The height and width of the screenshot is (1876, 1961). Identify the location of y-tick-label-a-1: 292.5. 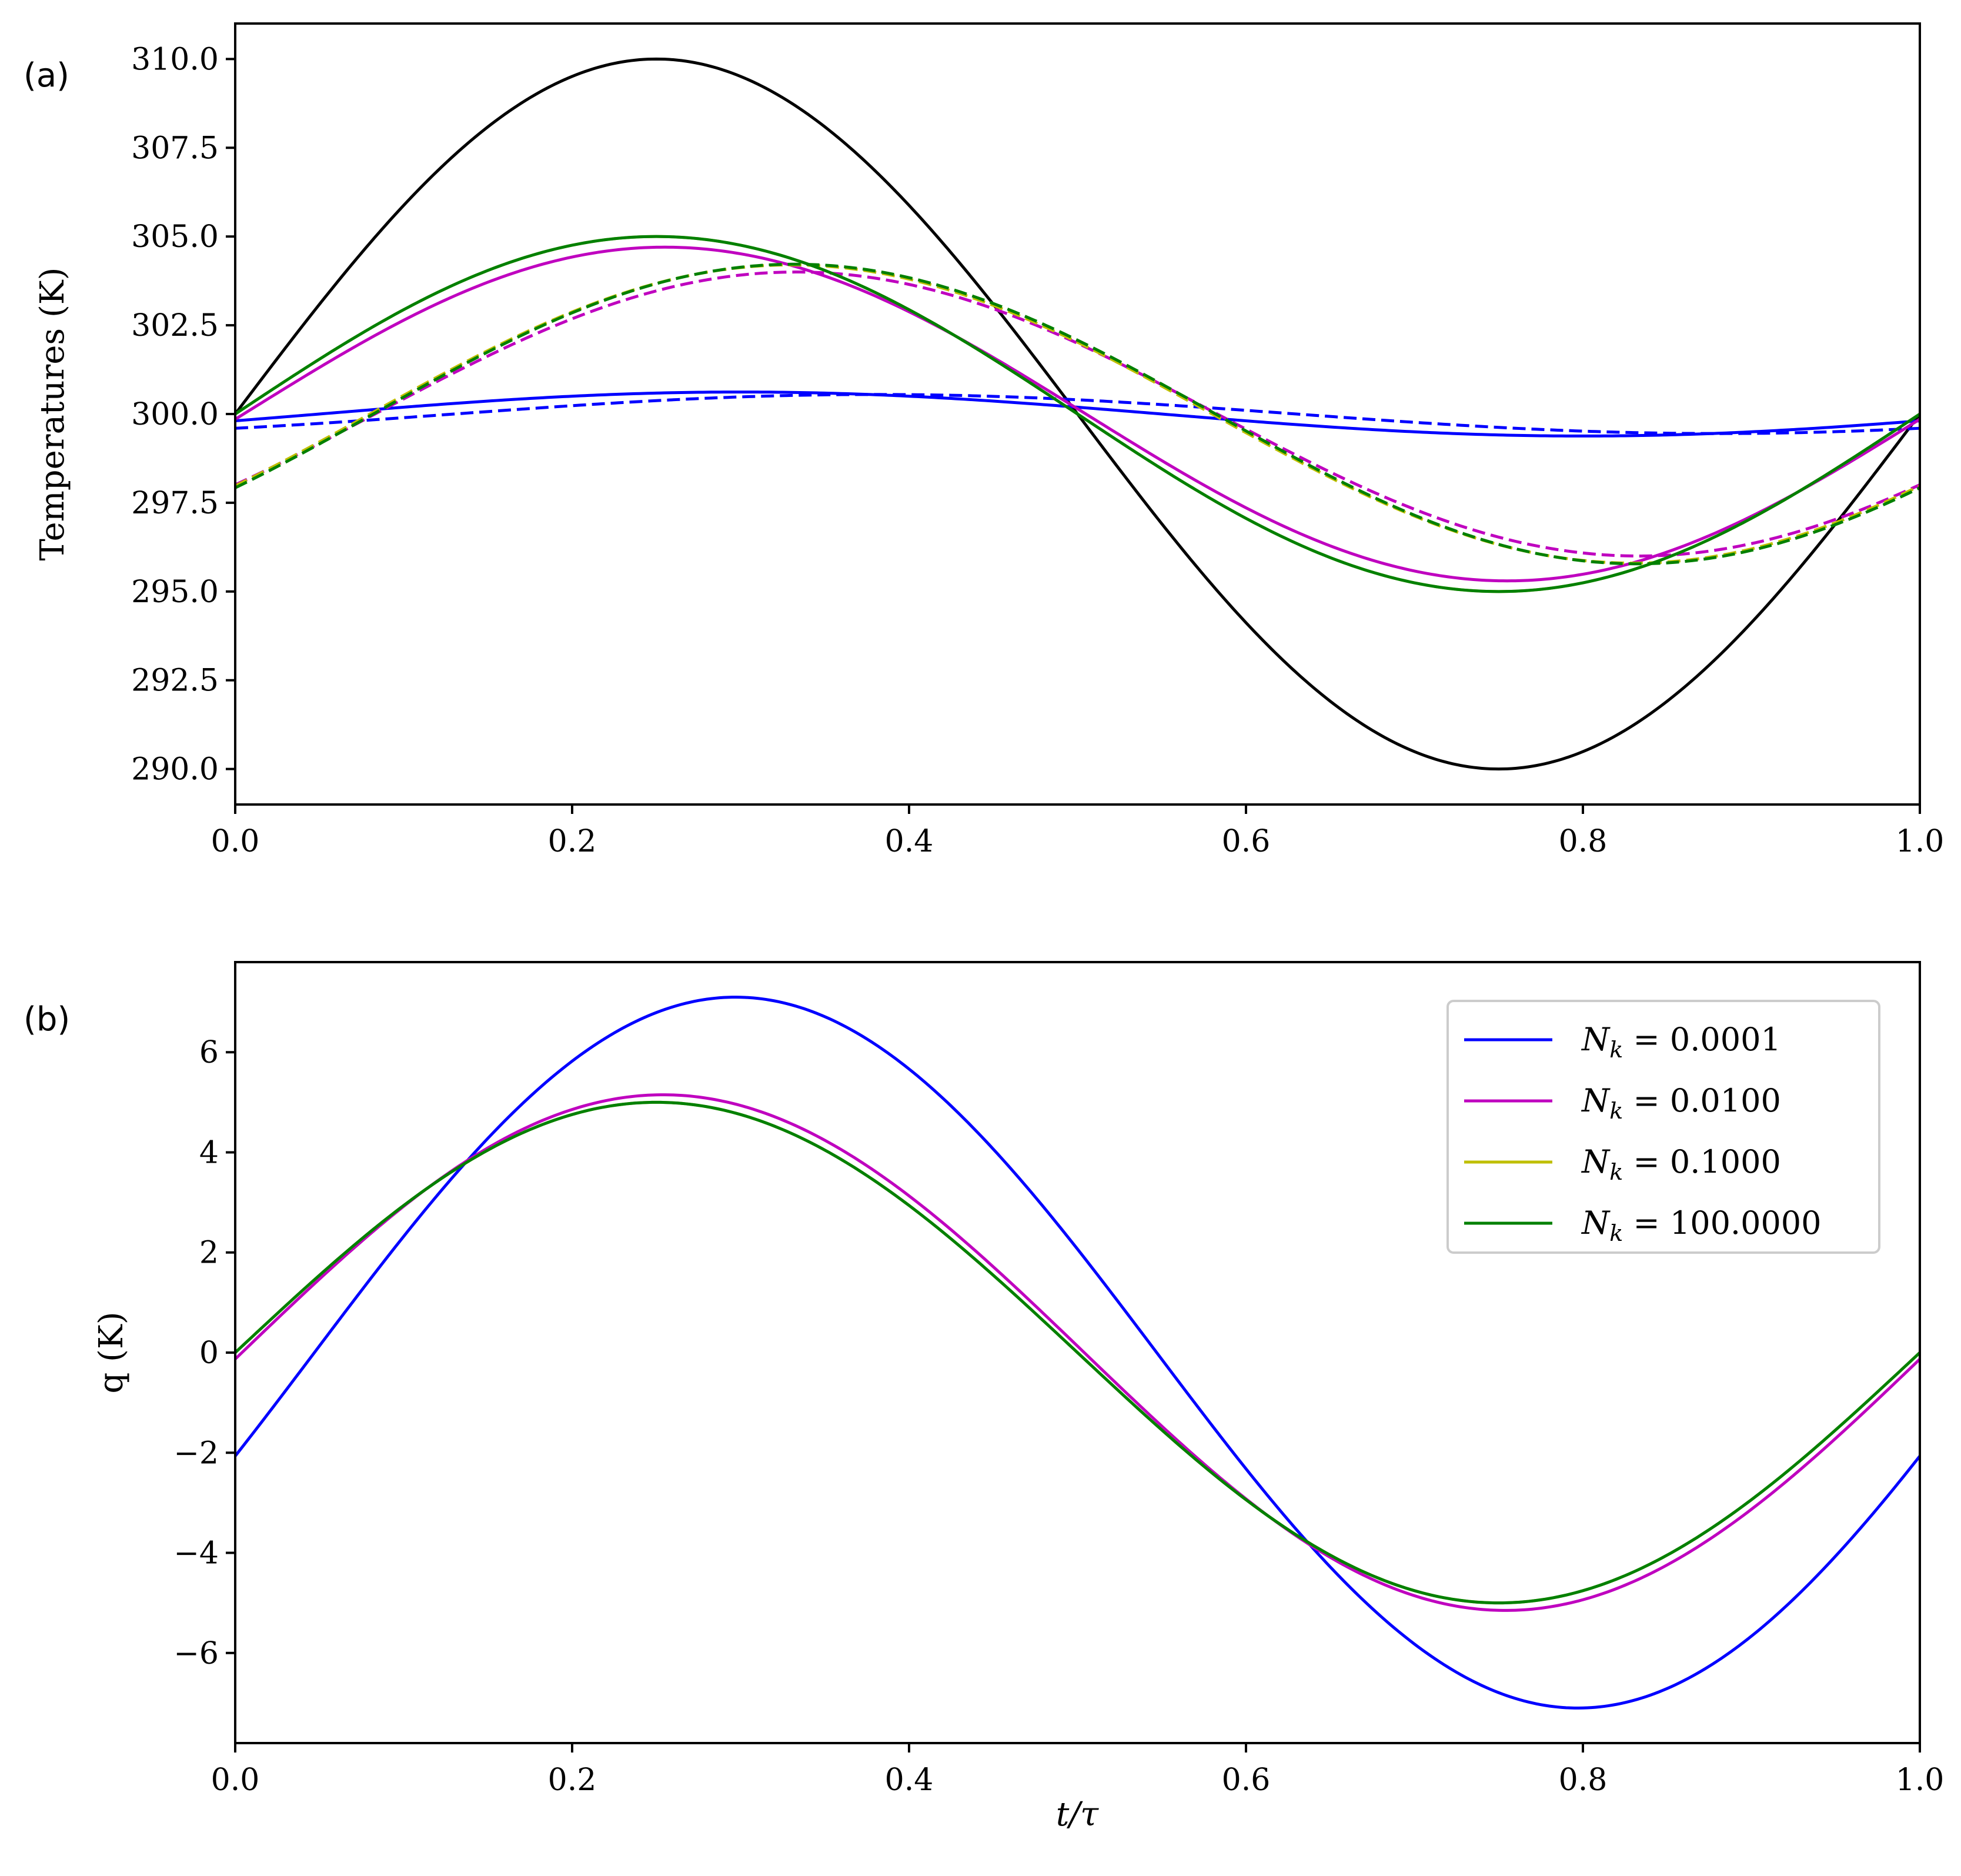
(175, 681).